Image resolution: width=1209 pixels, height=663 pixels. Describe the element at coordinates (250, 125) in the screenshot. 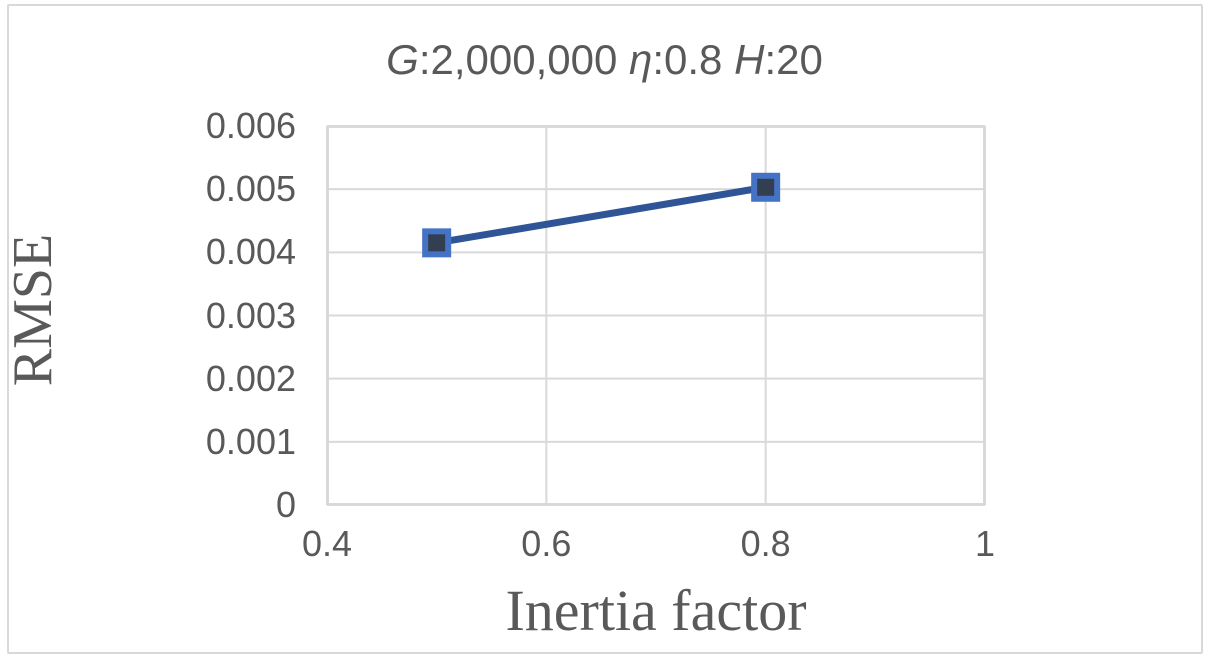

I see `y-tick-label: 0.006` at that location.